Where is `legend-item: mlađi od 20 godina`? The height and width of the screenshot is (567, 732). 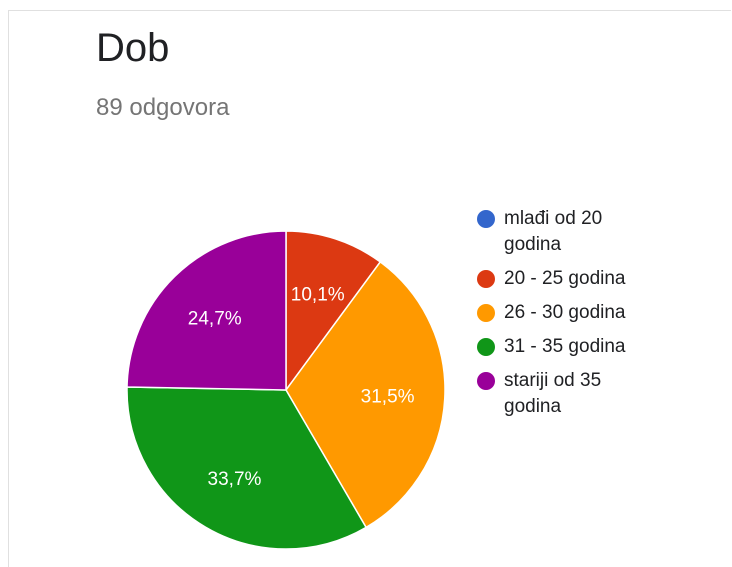 legend-item: mlađi od 20 godina is located at coordinates (597, 232).